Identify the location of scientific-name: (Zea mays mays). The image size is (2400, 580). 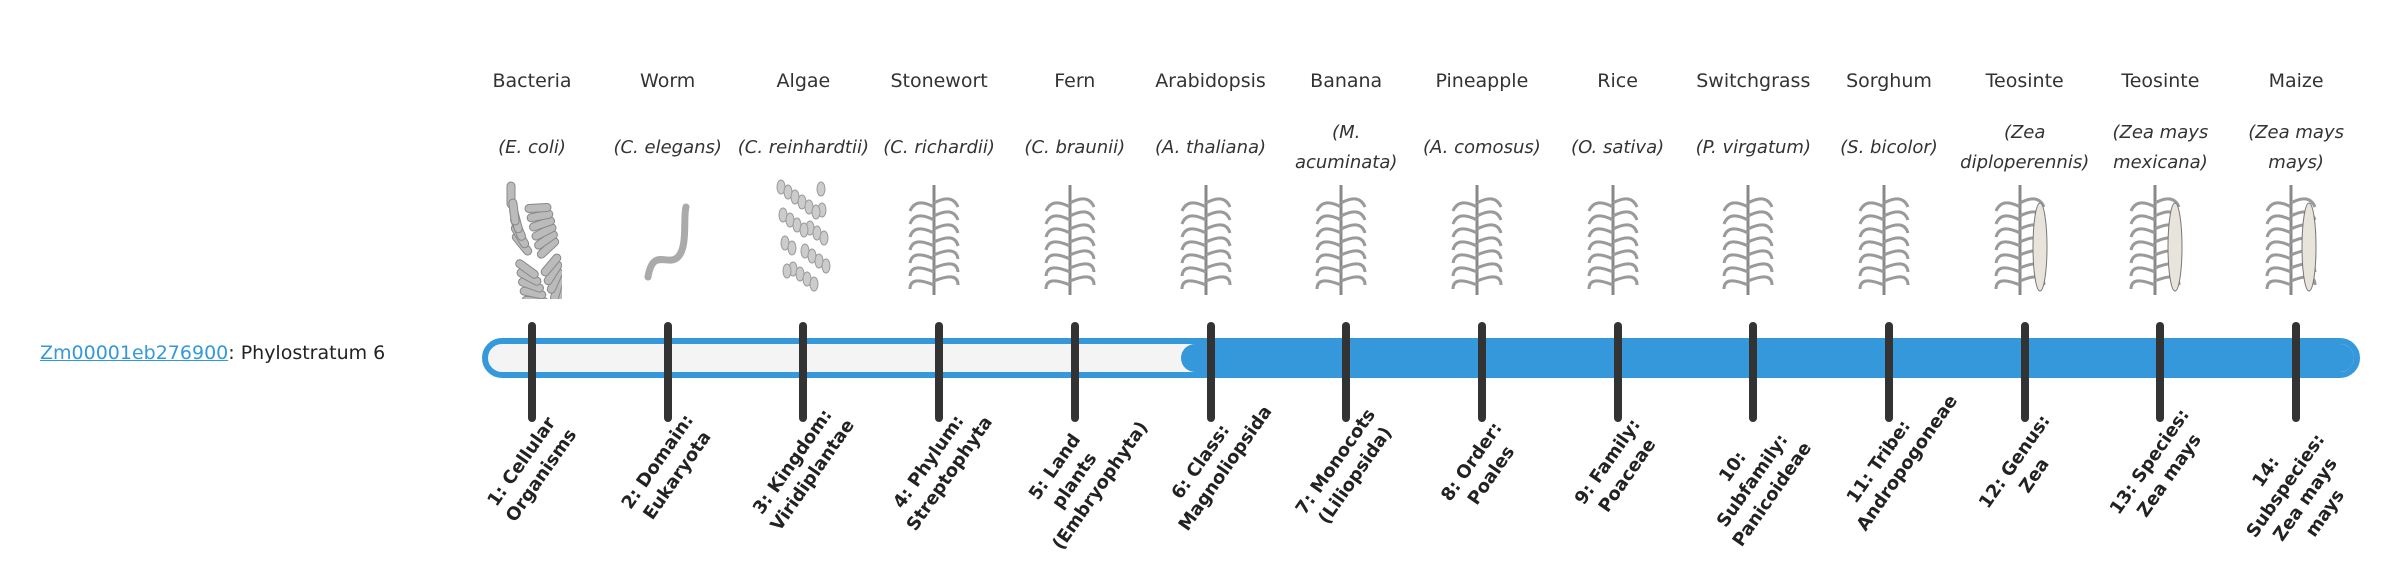
(2296, 147).